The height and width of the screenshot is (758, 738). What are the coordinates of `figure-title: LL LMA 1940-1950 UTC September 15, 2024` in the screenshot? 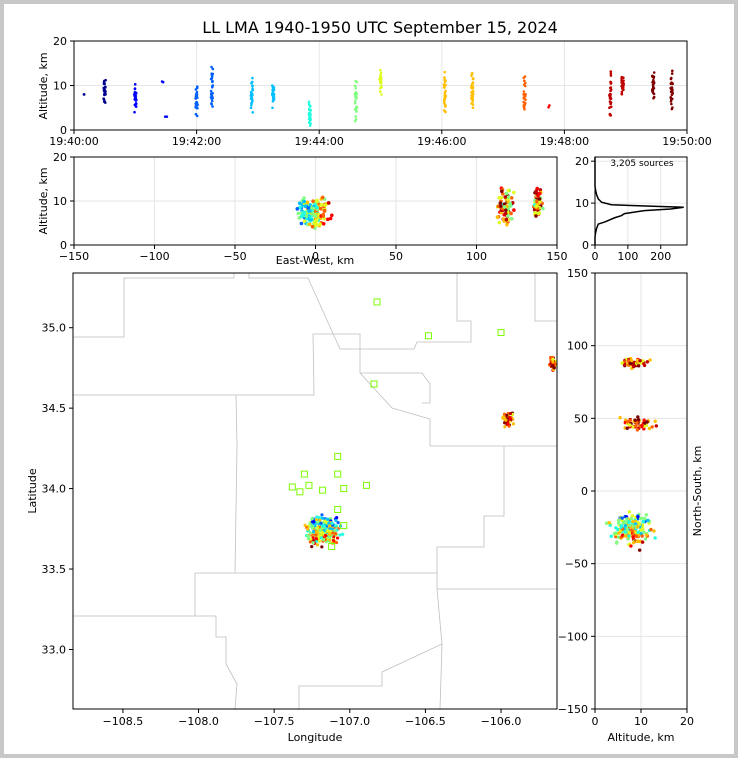 It's located at (380, 27).